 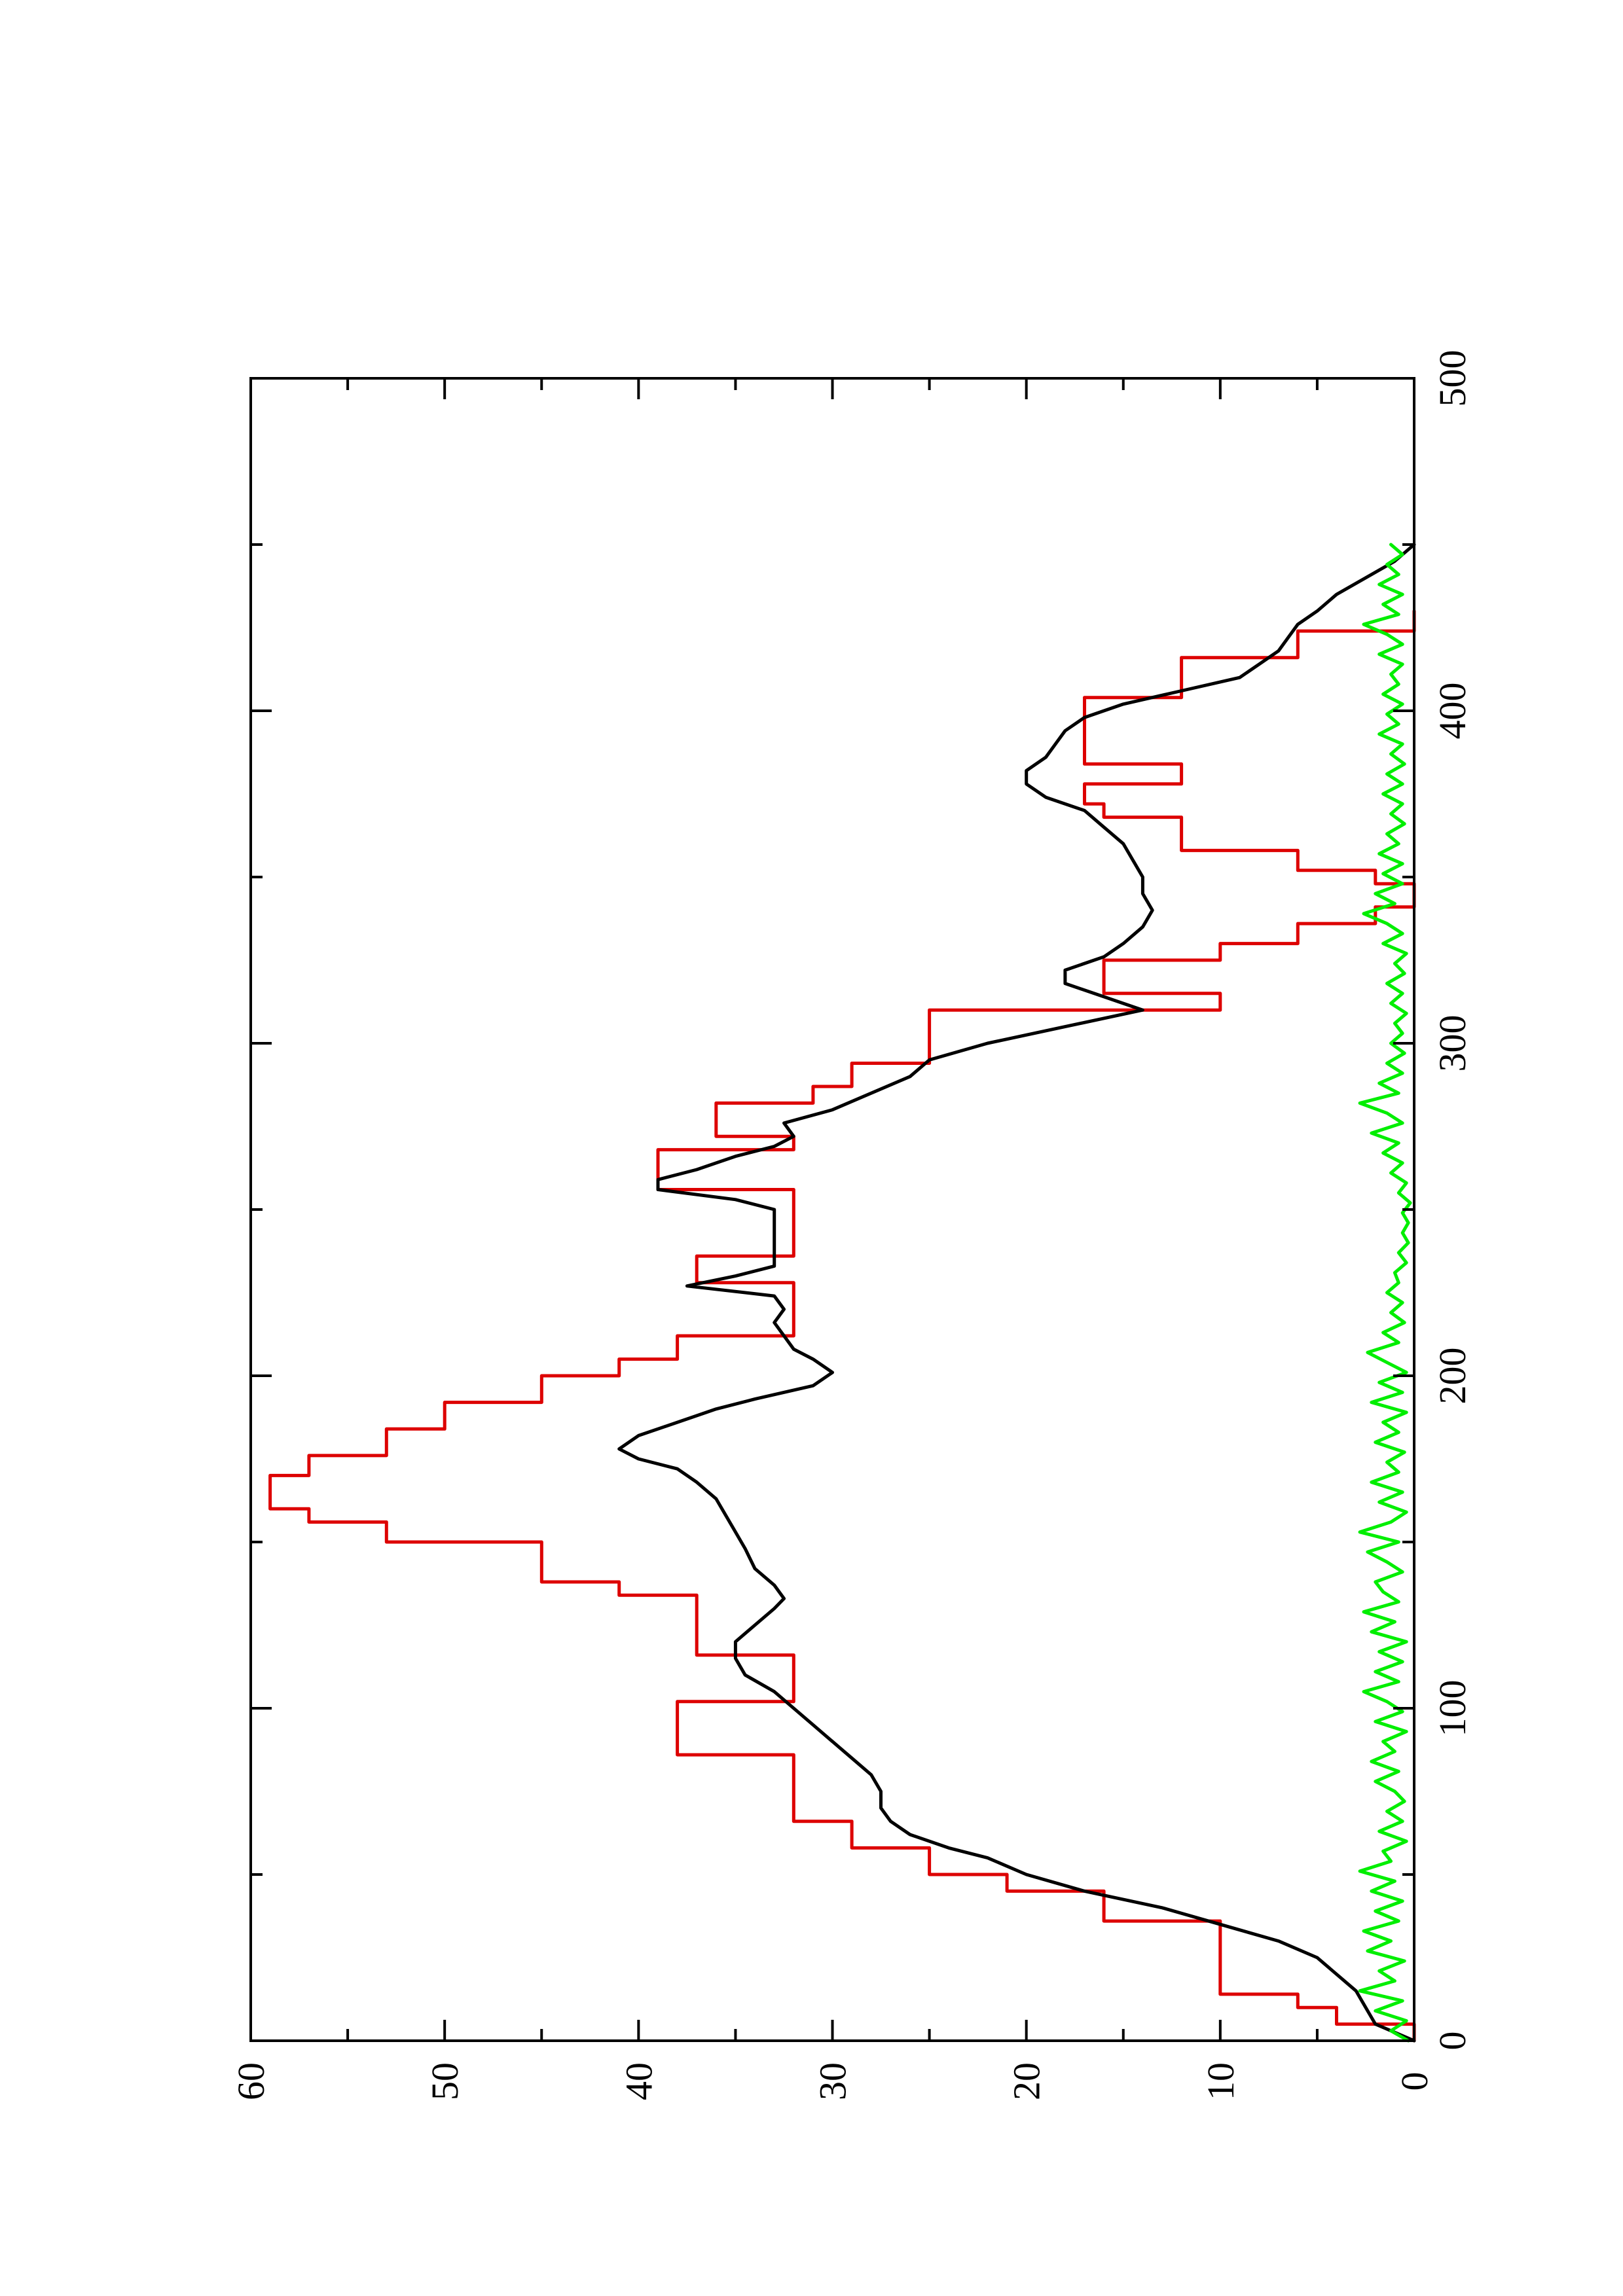 What do you see at coordinates (445, 2081) in the screenshot?
I see `y-tick-label: 50` at bounding box center [445, 2081].